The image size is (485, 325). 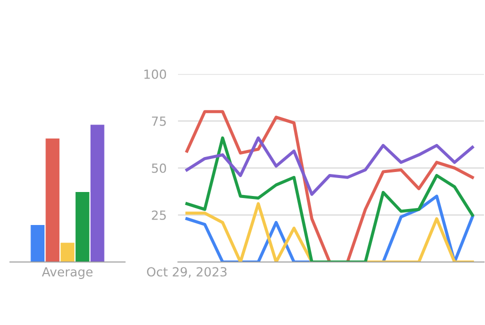 What do you see at coordinates (159, 215) in the screenshot?
I see `y-tick-label: 25` at bounding box center [159, 215].